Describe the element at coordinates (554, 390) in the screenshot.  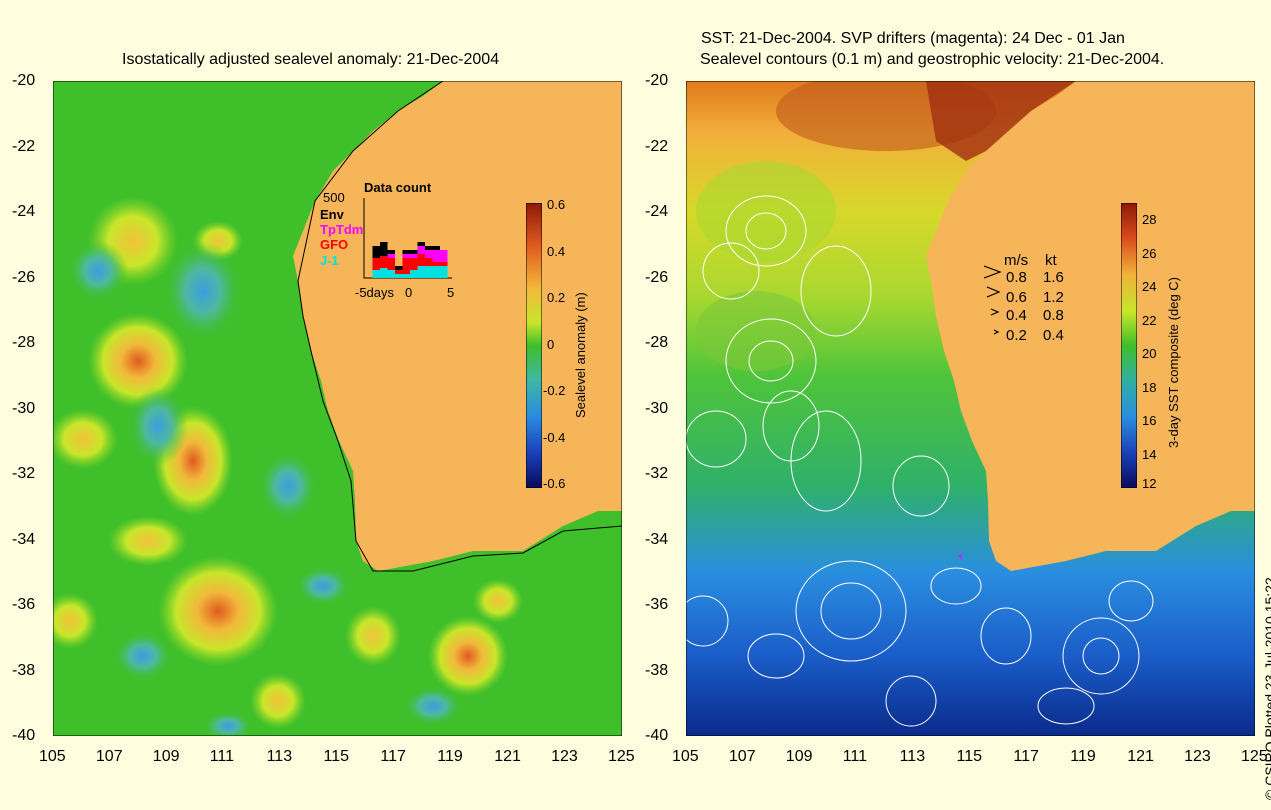
I see `sealevel-colorbar-tick: -0.2` at that location.